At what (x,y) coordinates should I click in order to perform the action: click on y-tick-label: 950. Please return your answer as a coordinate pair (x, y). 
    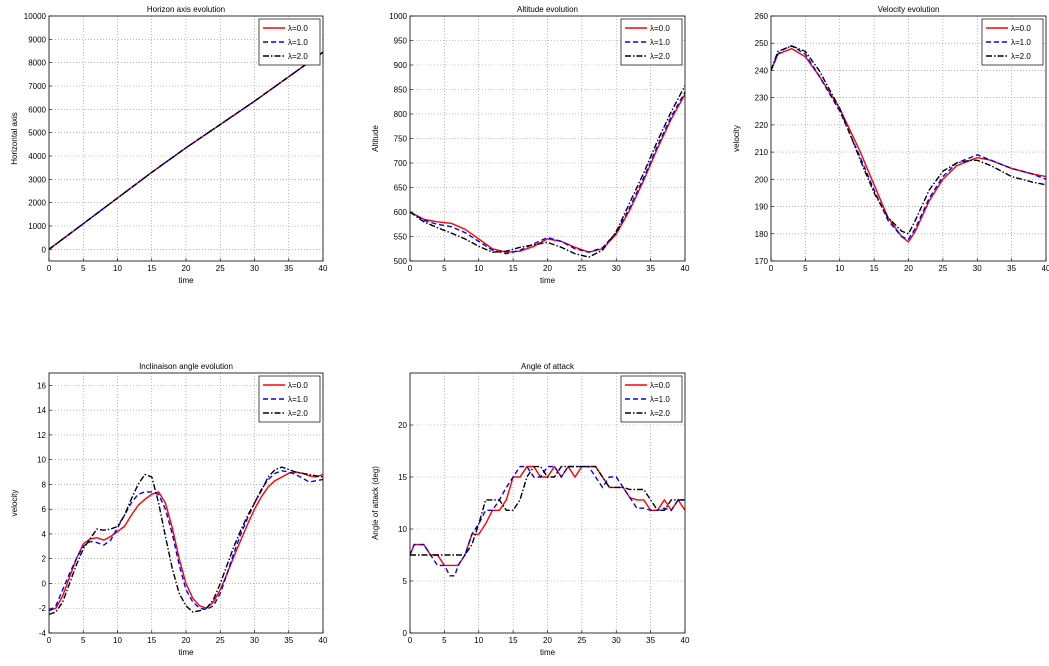
    Looking at the image, I should click on (401, 41).